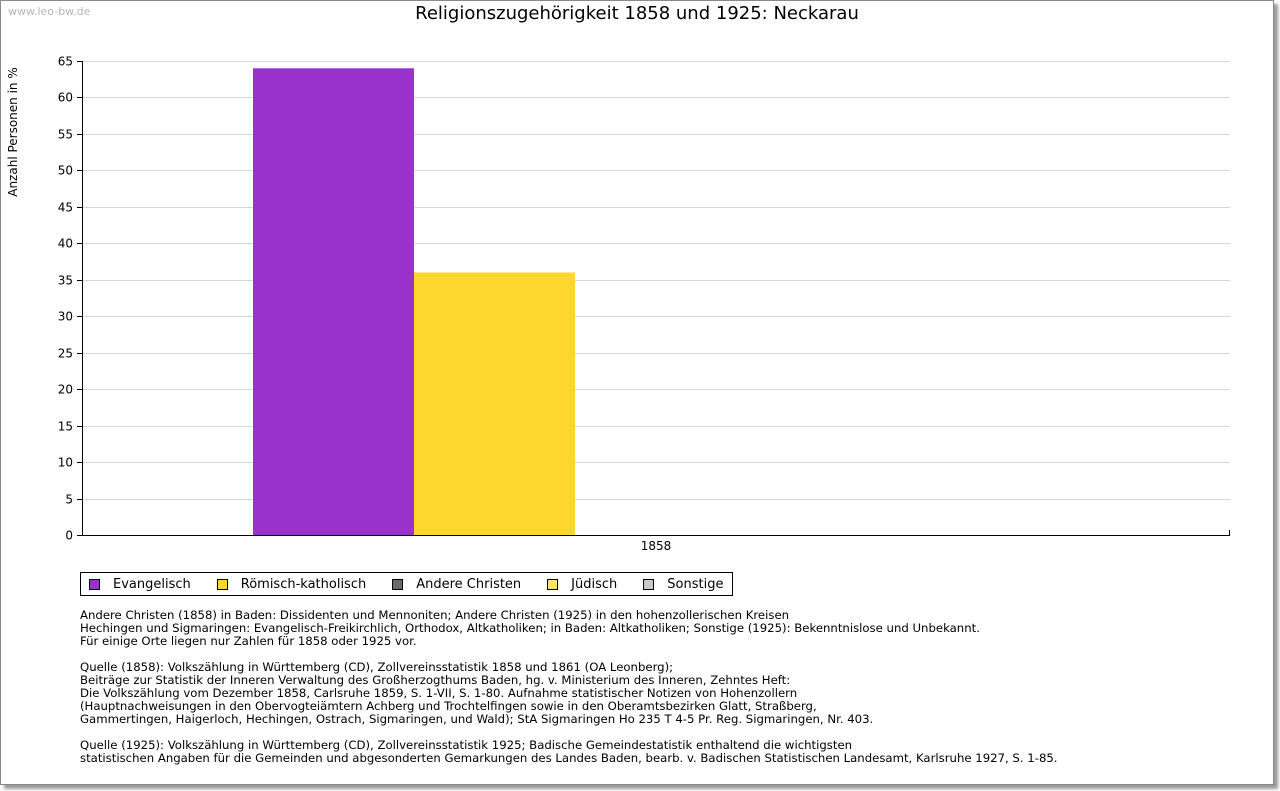  I want to click on legend-label: Evangelisch, so click(152, 584).